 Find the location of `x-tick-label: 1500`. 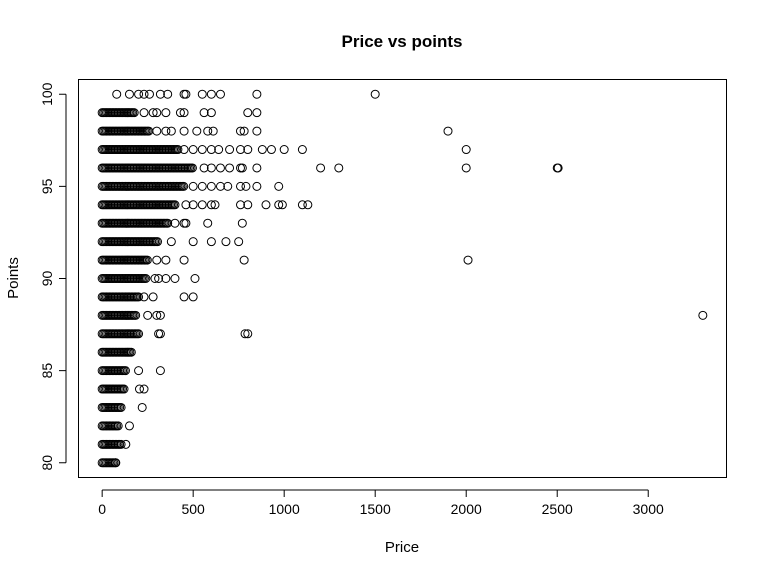

x-tick-label: 1500 is located at coordinates (375, 509).